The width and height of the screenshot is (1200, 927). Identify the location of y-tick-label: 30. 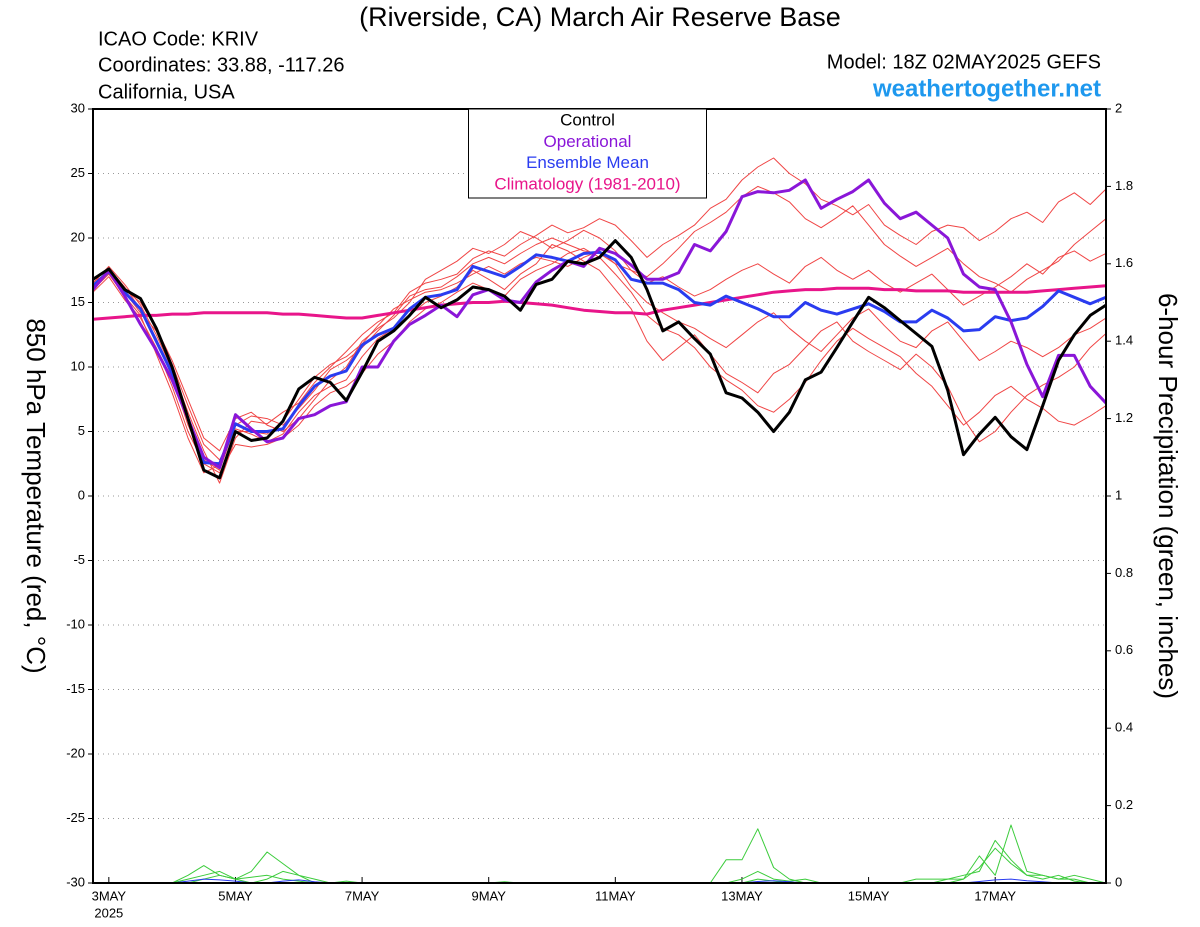
(78, 107).